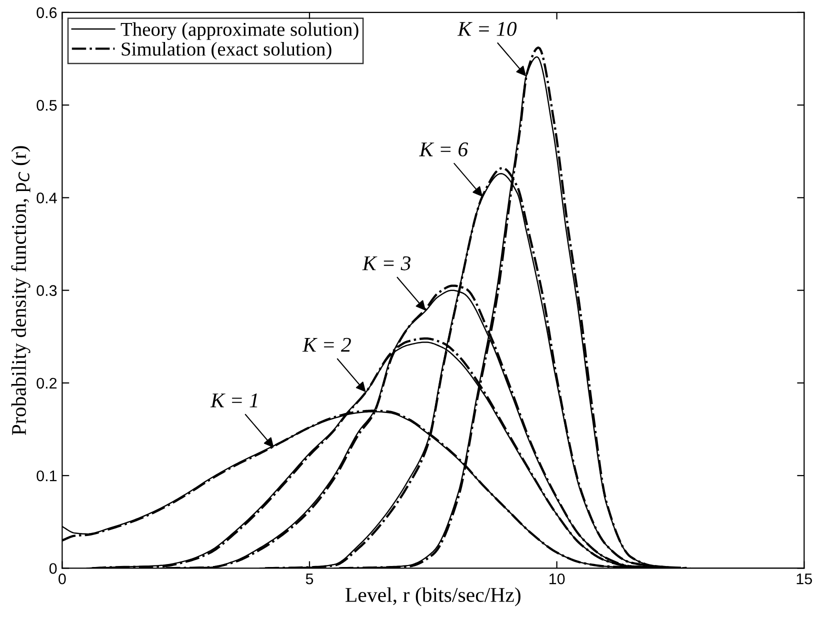  I want to click on y-tick-label: 0.6, so click(46, 12).